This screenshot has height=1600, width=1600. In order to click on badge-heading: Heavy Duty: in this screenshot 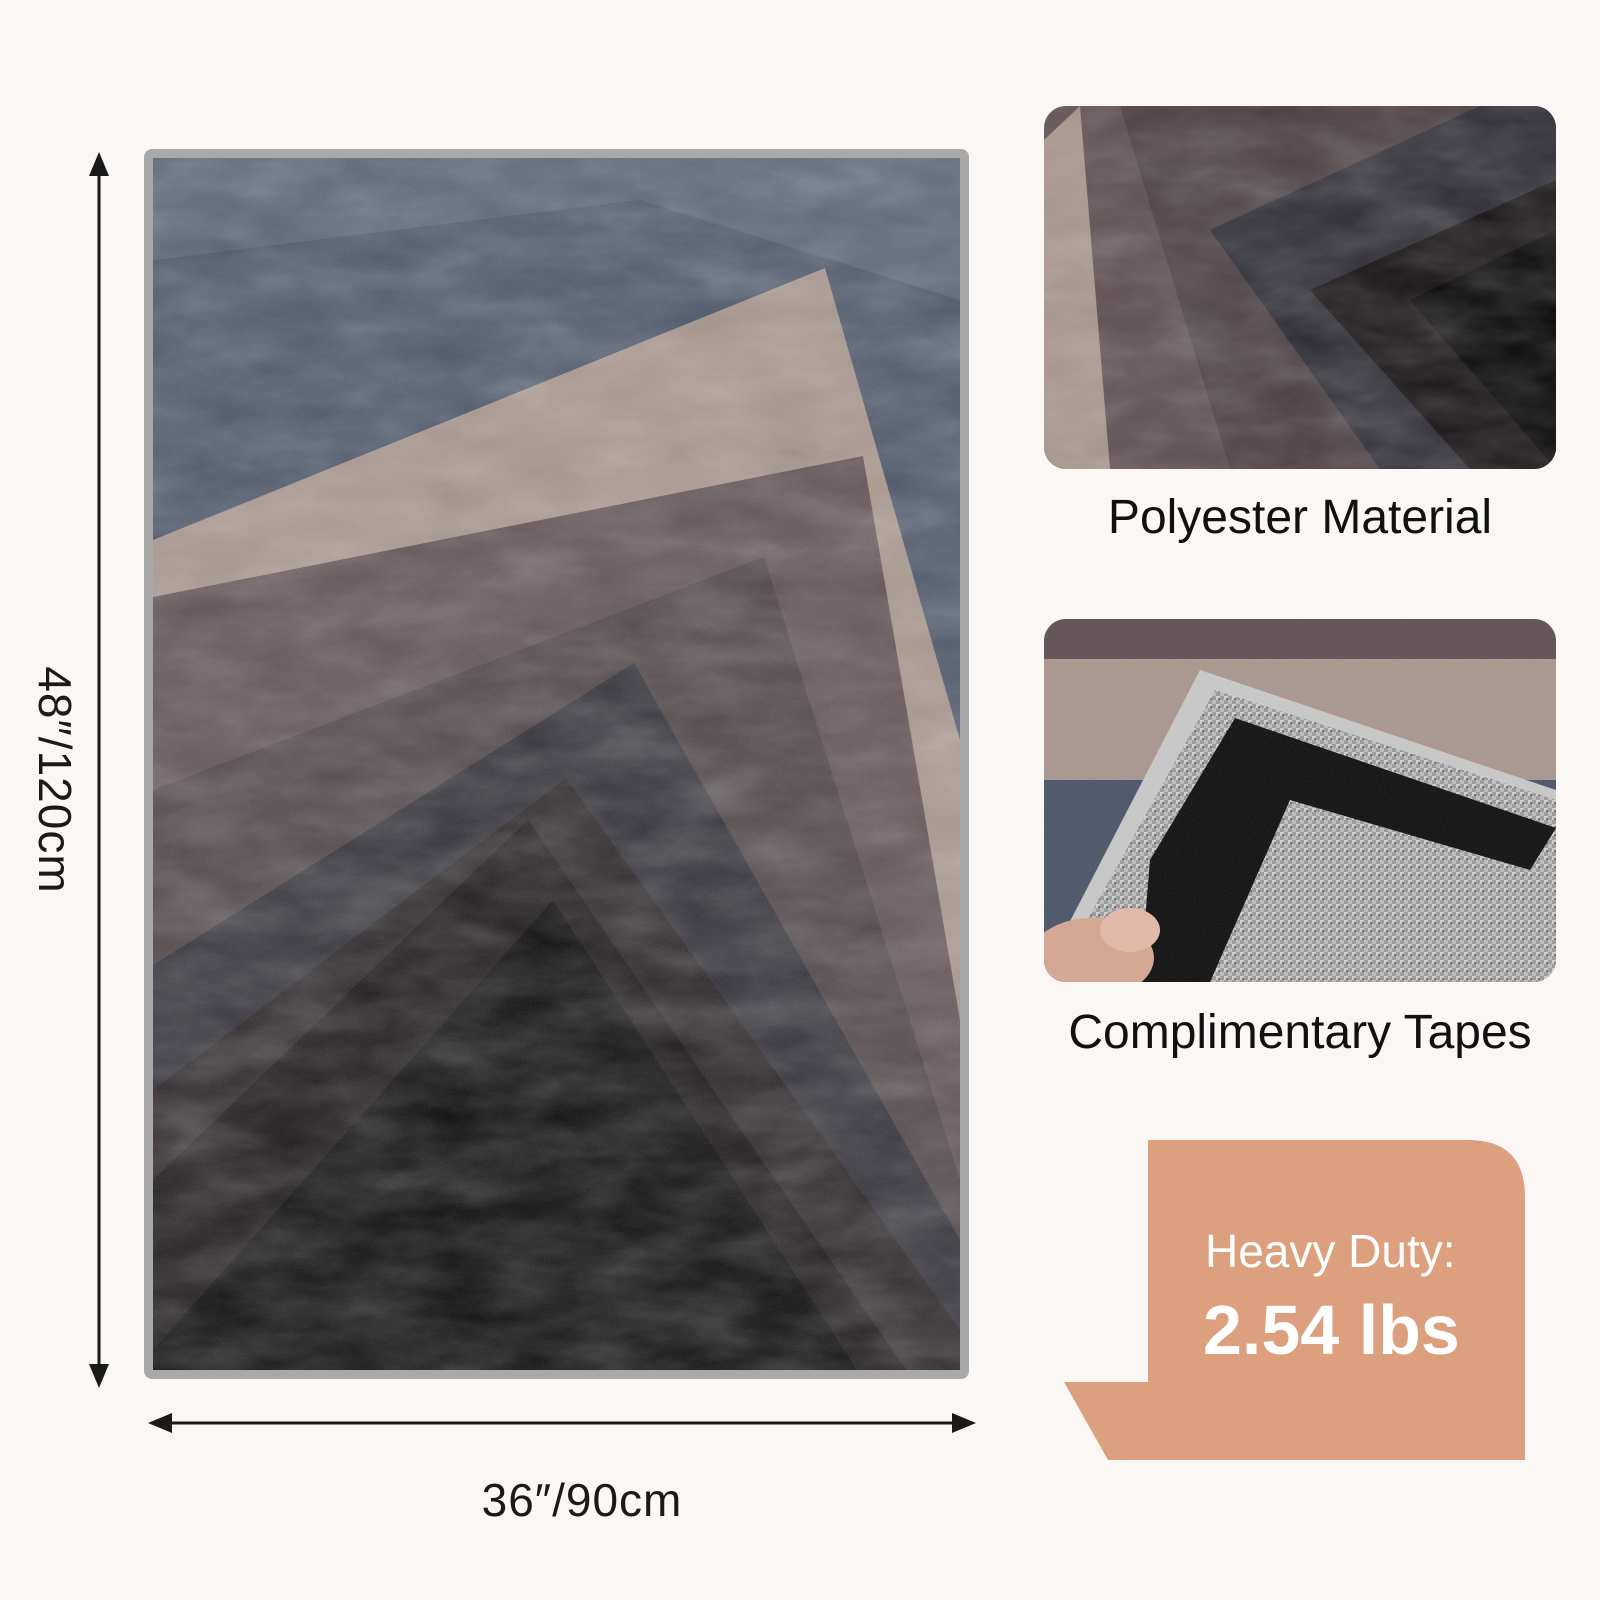, I will do `click(1330, 1251)`.